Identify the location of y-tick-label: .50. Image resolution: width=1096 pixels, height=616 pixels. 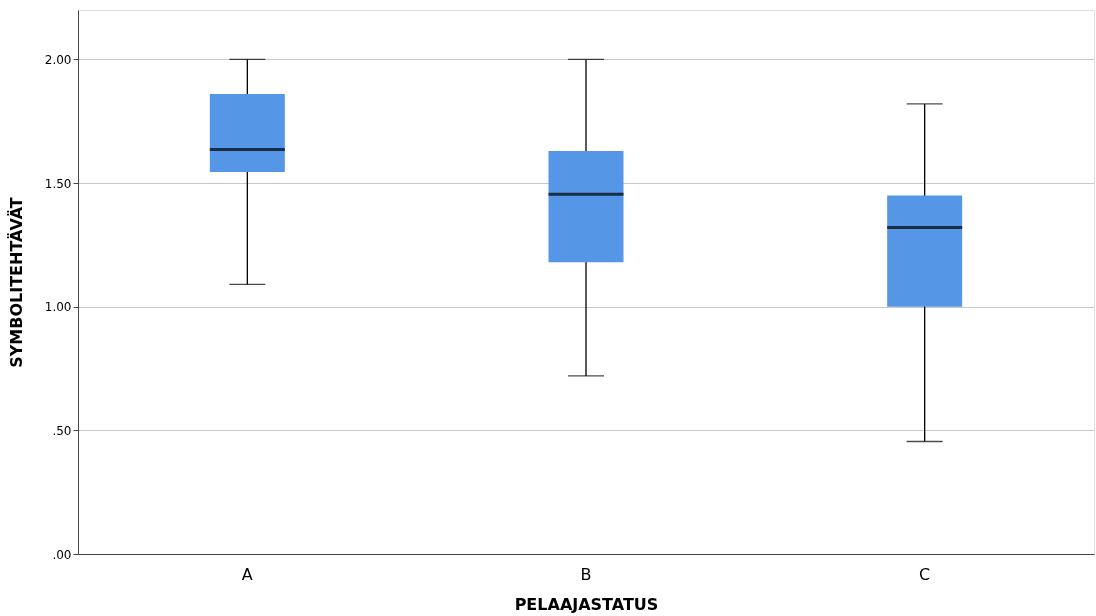
(62, 430).